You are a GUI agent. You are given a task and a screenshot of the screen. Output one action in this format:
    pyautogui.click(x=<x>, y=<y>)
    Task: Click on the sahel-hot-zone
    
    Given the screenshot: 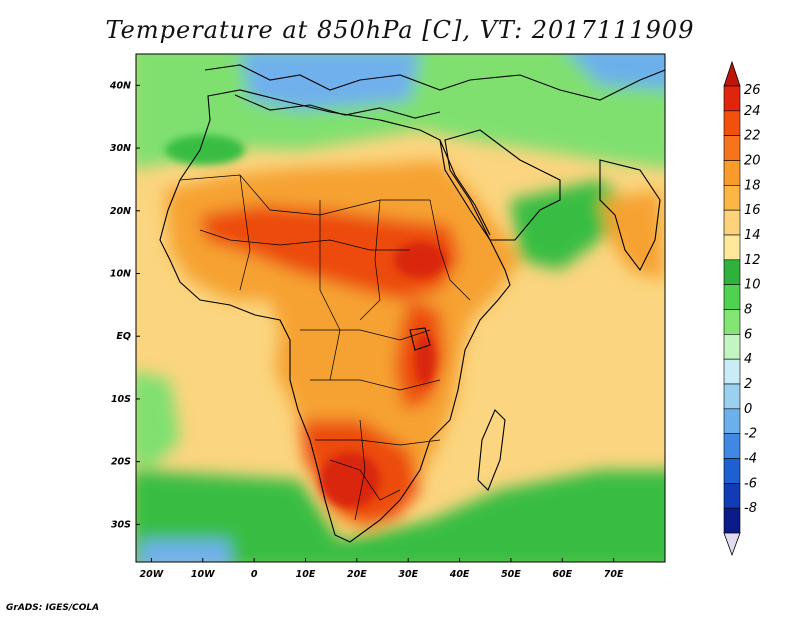 What is the action you would take?
    pyautogui.click(x=330, y=252)
    